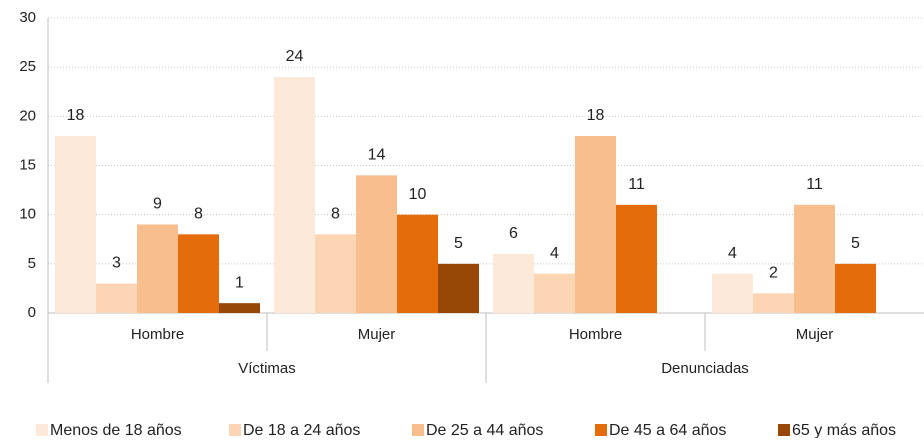 The image size is (924, 443). What do you see at coordinates (667, 430) in the screenshot?
I see `legend-label: De 45 a 64 años` at bounding box center [667, 430].